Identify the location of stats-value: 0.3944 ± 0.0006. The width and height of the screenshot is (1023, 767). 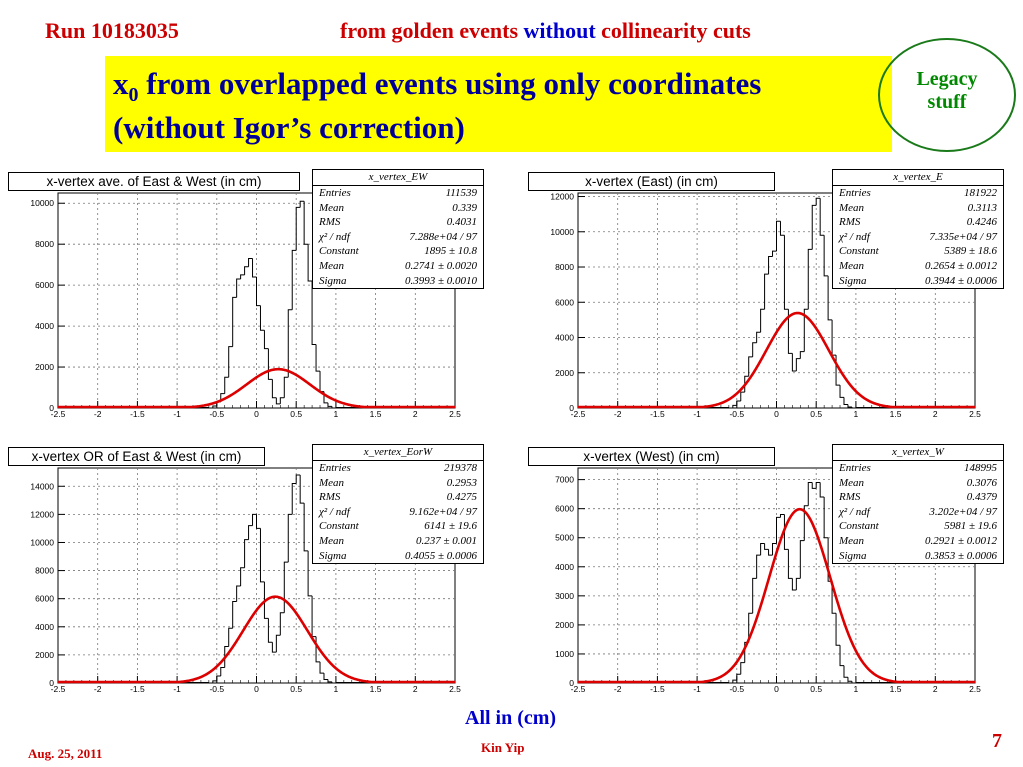
(960, 280).